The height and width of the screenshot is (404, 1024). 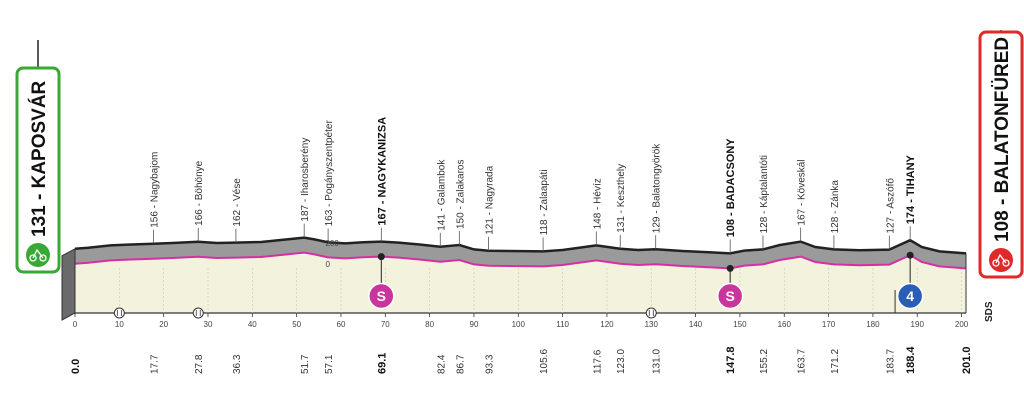 What do you see at coordinates (657, 188) in the screenshot?
I see `place-label: 129 - Balatongyörök` at bounding box center [657, 188].